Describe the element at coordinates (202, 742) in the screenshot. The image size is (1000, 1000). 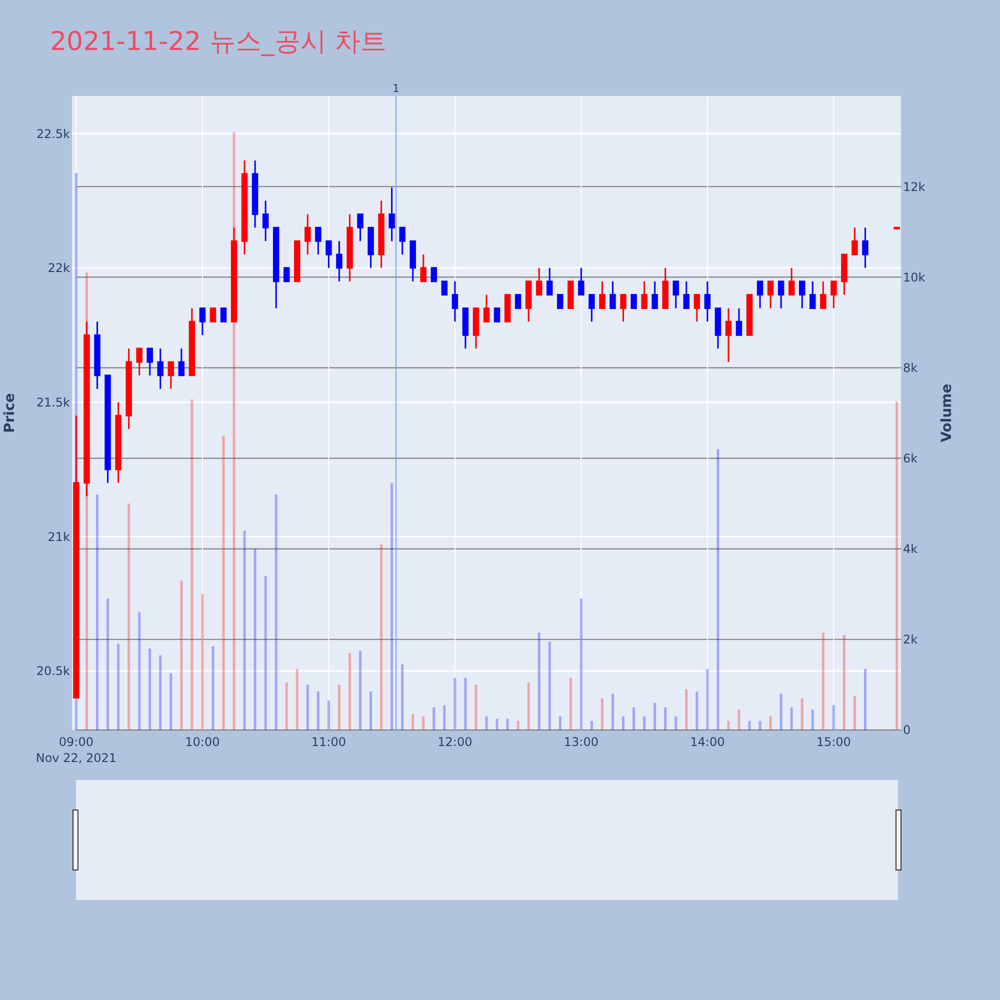
I see `x-tick-label: 10:00` at that location.